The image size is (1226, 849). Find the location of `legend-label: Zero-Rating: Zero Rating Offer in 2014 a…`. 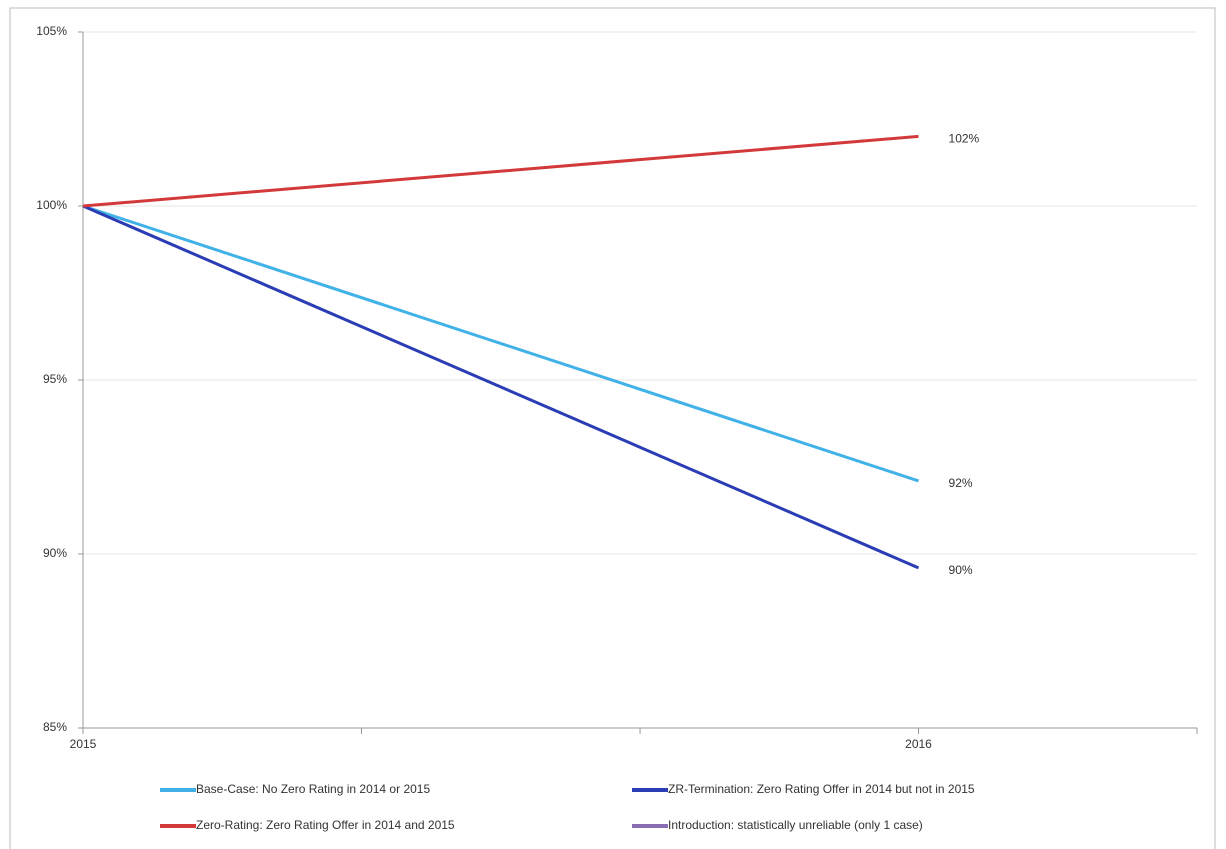

legend-label: Zero-Rating: Zero Rating Offer in 2014 a… is located at coordinates (325, 825).